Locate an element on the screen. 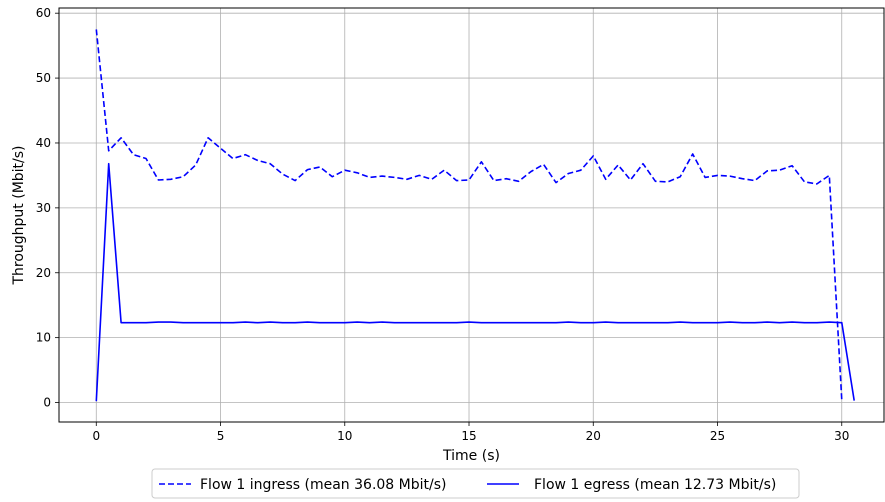 Image resolution: width=885 pixels, height=502 pixels. x-tick-label: 15 is located at coordinates (468, 436).